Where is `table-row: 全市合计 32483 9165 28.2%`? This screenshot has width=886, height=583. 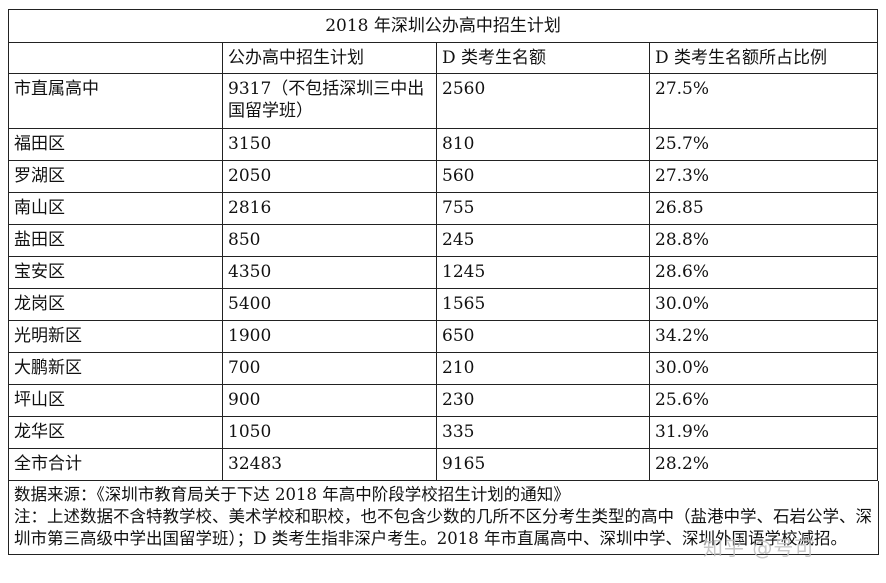 table-row: 全市合计 32483 9165 28.2% is located at coordinates (443, 464).